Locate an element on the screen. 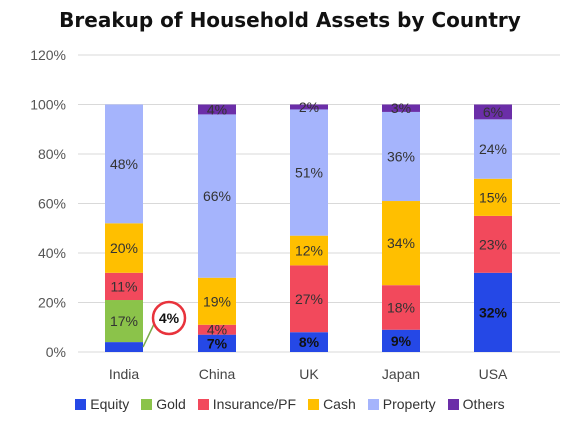 The height and width of the screenshot is (426, 580). x-axis-ticks: India China UK Japan USA is located at coordinates (308, 374).